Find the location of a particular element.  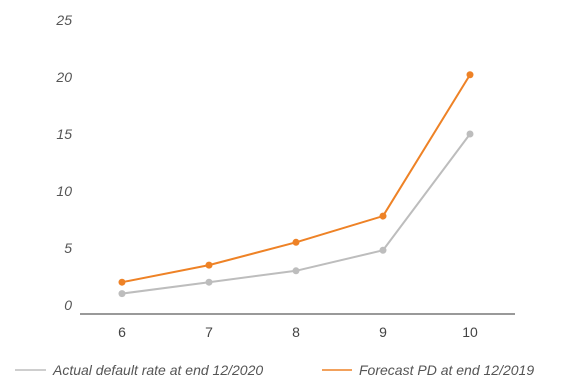

legend-item: Forecast PD at end 12/2019 is located at coordinates (428, 370).